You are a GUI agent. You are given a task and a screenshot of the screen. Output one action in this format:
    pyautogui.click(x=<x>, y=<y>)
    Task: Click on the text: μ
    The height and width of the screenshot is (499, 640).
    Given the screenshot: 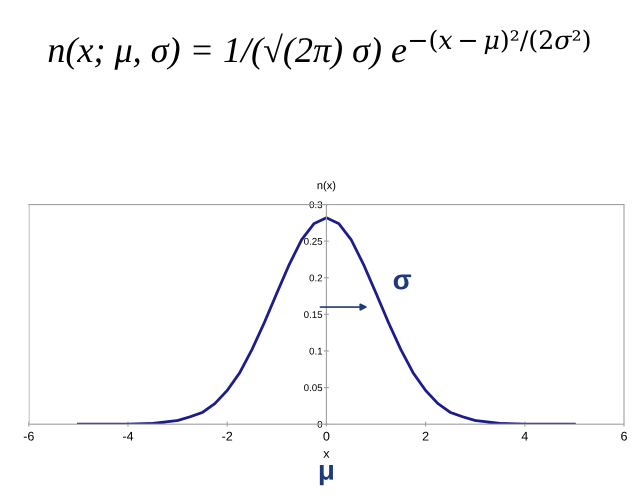 What is the action you would take?
    pyautogui.click(x=327, y=475)
    